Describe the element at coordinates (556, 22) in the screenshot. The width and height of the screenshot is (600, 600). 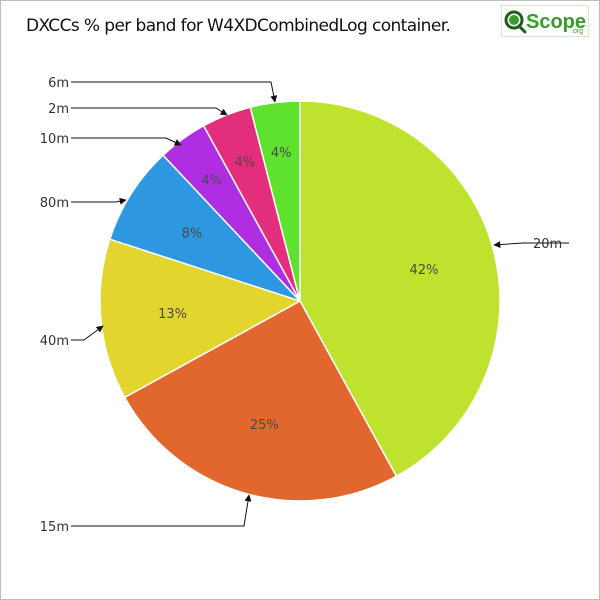
I see `logo-text: Scope` at that location.